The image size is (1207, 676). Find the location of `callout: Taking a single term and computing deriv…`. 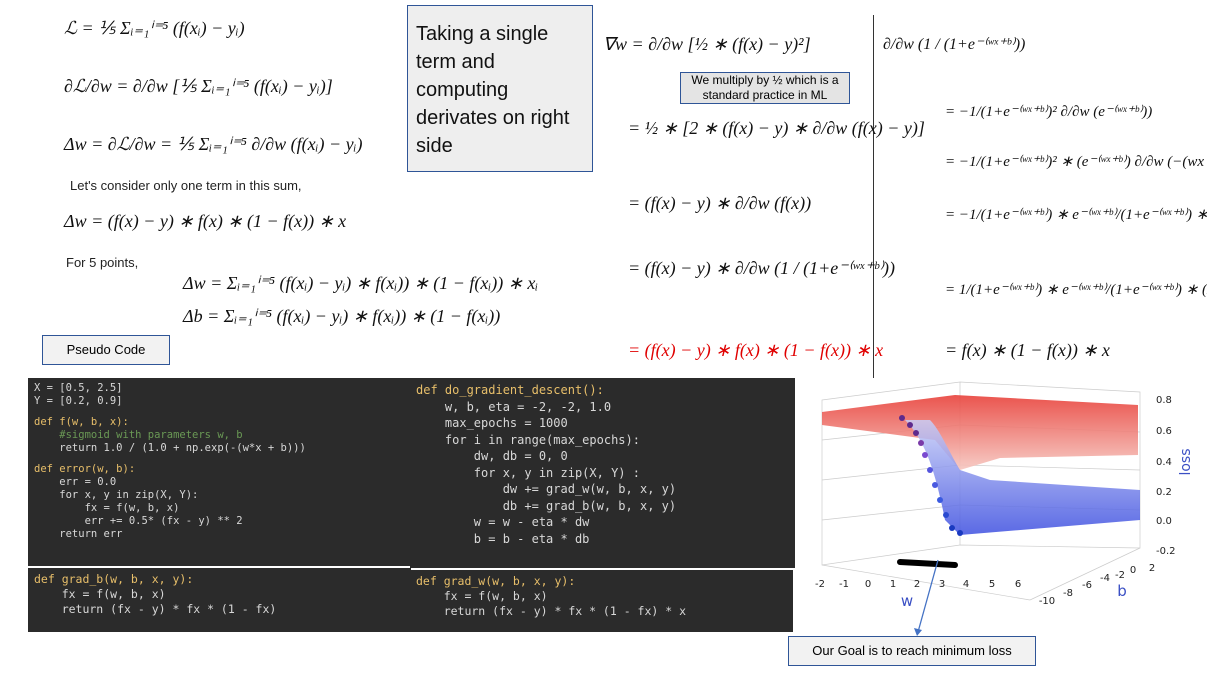

callout: Taking a single term and computing deriv… is located at coordinates (500, 88).